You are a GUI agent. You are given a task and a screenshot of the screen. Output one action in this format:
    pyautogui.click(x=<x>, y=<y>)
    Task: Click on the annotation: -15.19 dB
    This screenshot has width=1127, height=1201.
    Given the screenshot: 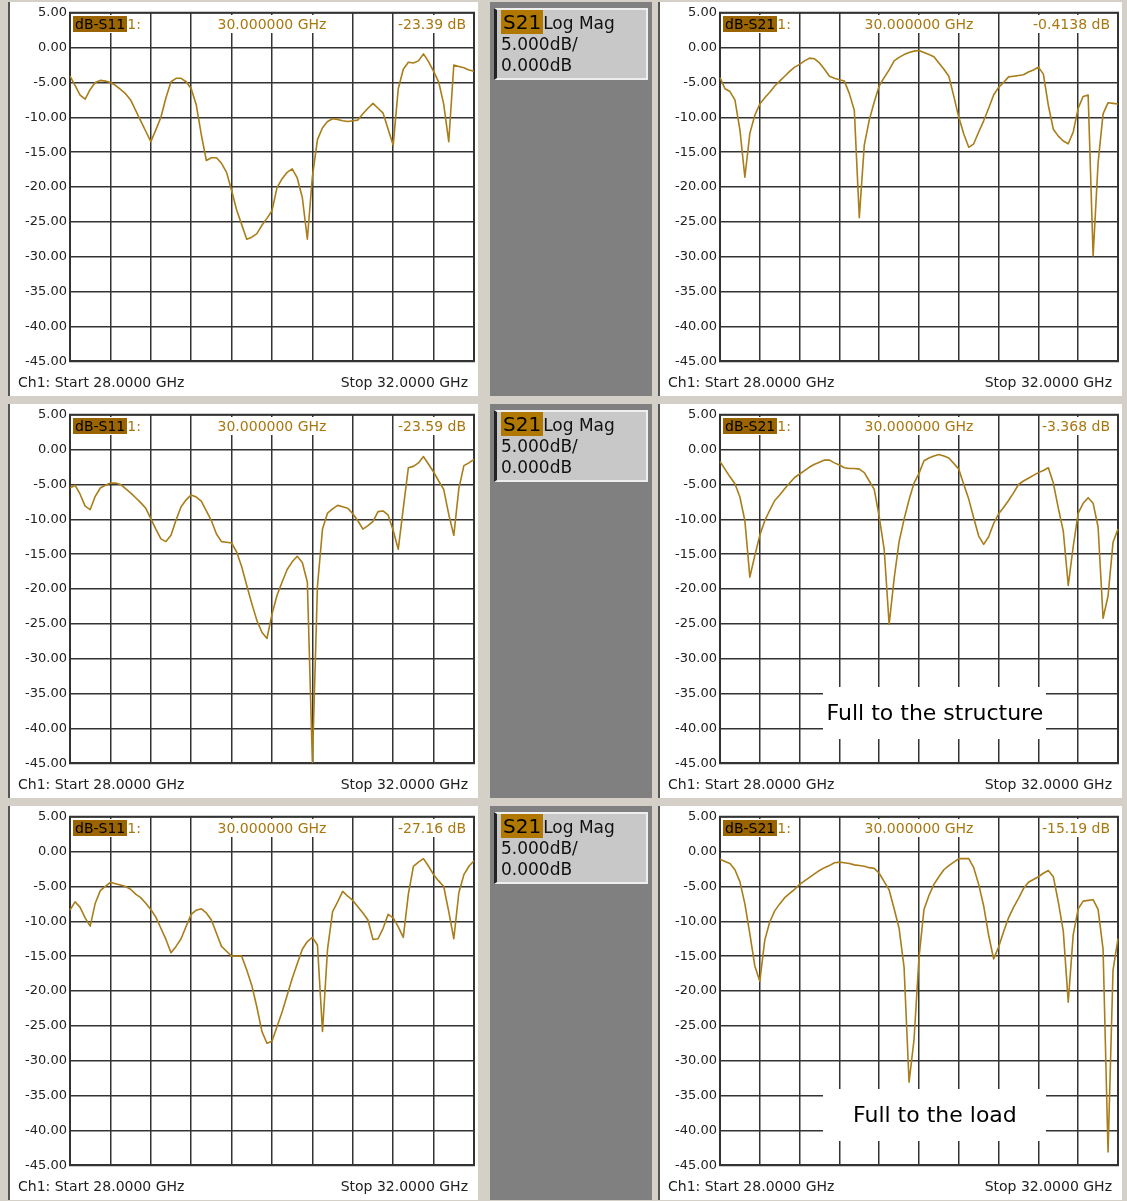 What is the action you would take?
    pyautogui.click(x=1075, y=827)
    